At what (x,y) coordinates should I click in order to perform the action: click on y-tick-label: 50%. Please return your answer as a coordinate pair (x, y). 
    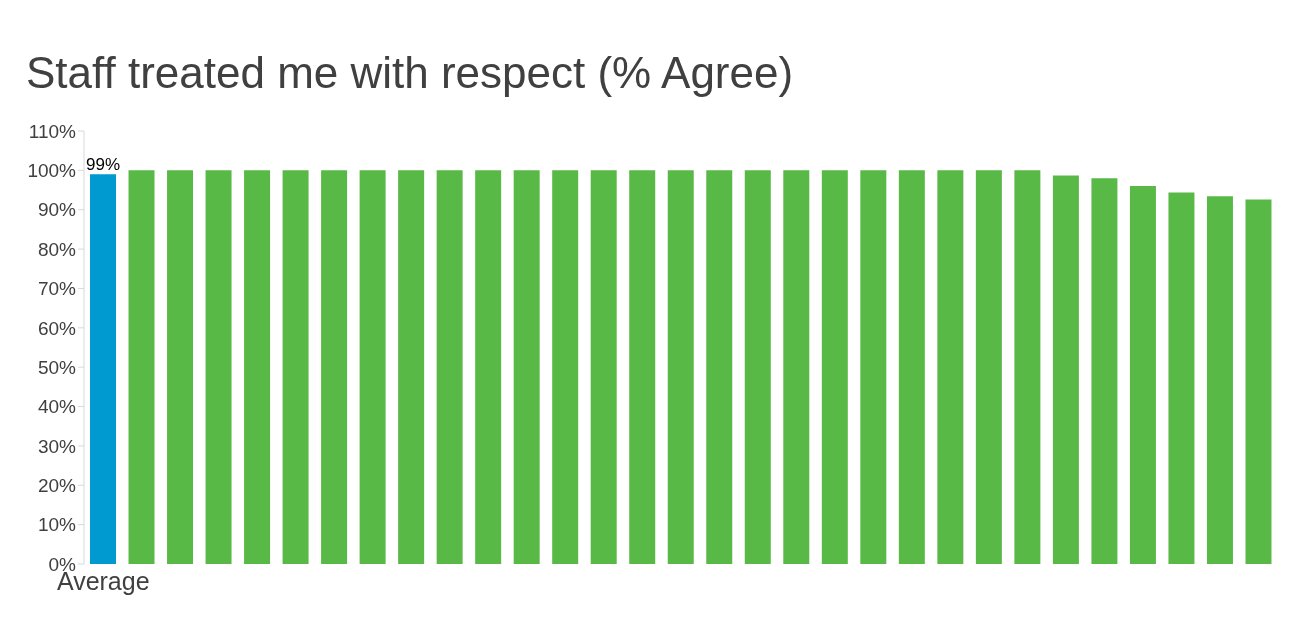
    Looking at the image, I should click on (57, 367).